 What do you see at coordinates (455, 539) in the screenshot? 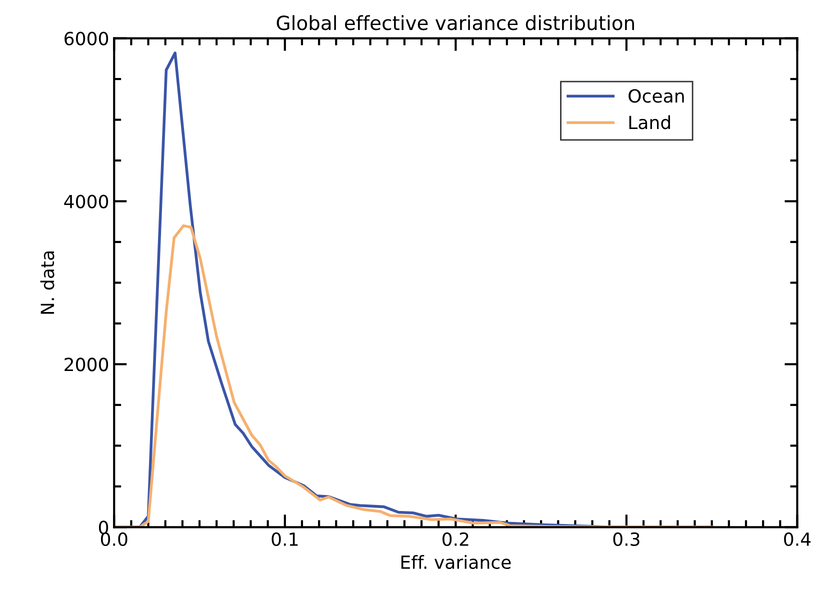
I see `x-tick-label: 0.2` at bounding box center [455, 539].